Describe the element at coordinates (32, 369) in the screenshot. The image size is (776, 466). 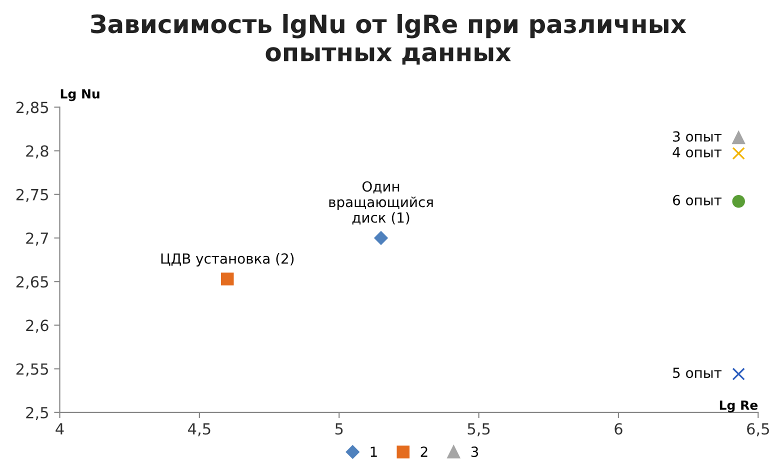
I see `y-tick-label: 2,55` at that location.